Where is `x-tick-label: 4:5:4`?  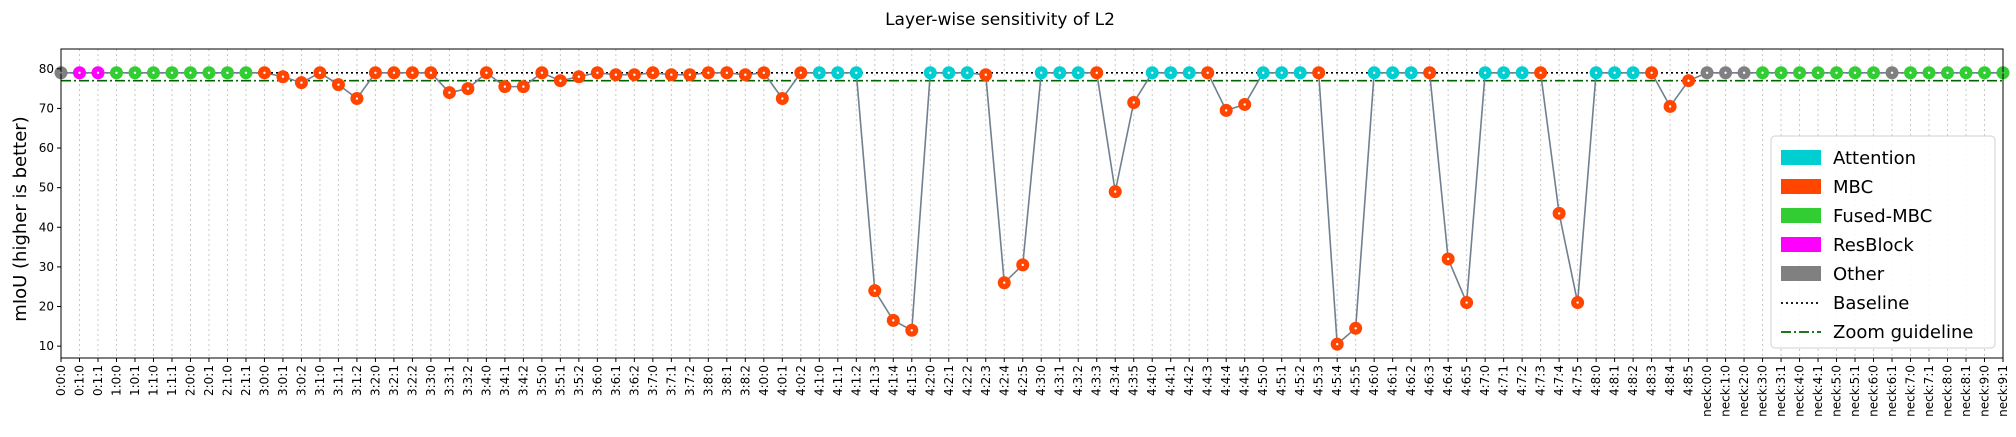
x-tick-label: 4:5:4 is located at coordinates (1337, 380).